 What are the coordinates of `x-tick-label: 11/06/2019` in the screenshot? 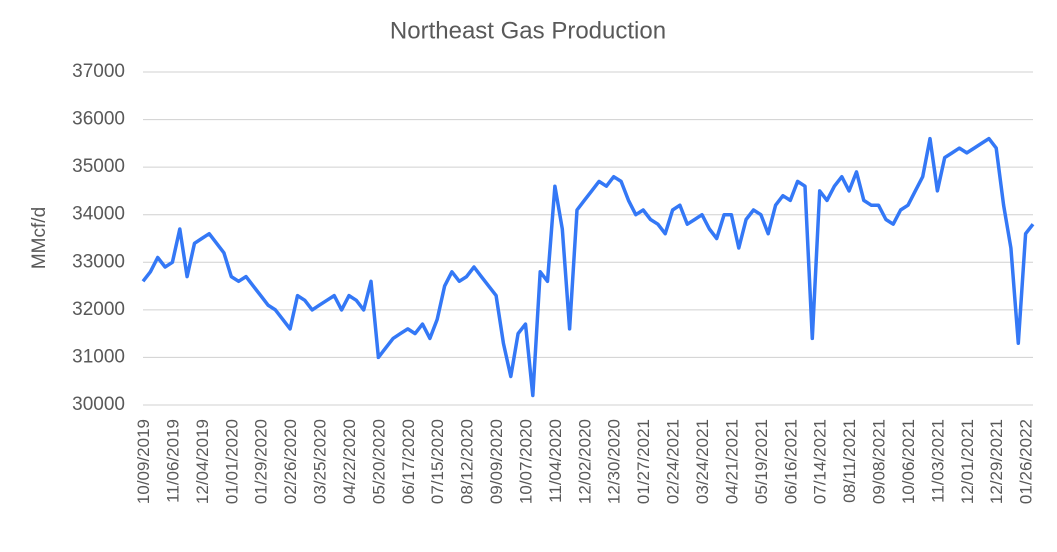 It's located at (172, 461).